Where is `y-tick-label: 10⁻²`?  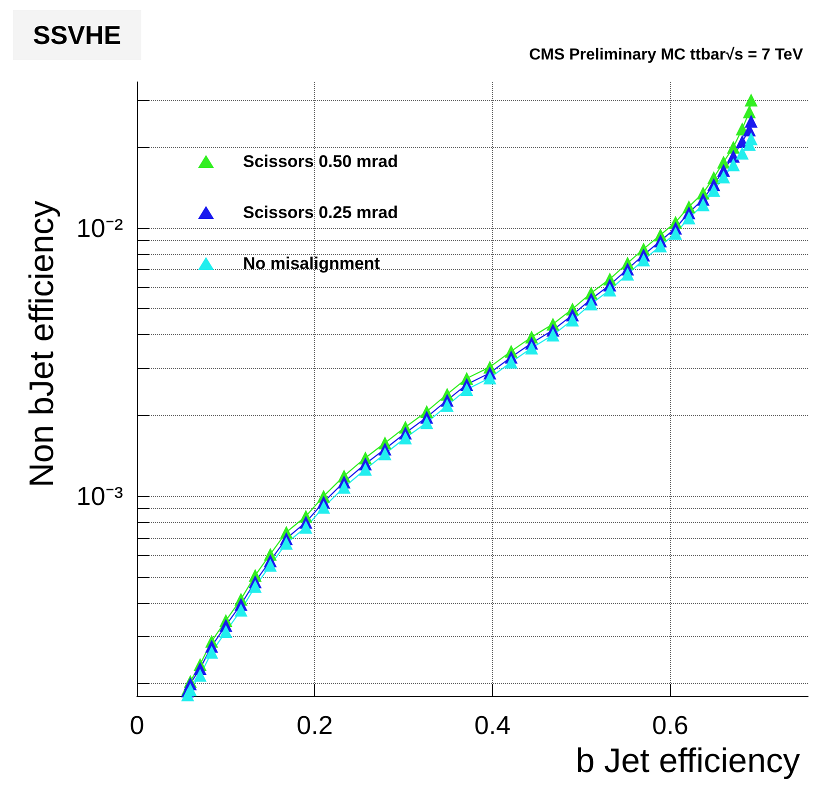
y-tick-label: 10⁻² is located at coordinates (100, 227).